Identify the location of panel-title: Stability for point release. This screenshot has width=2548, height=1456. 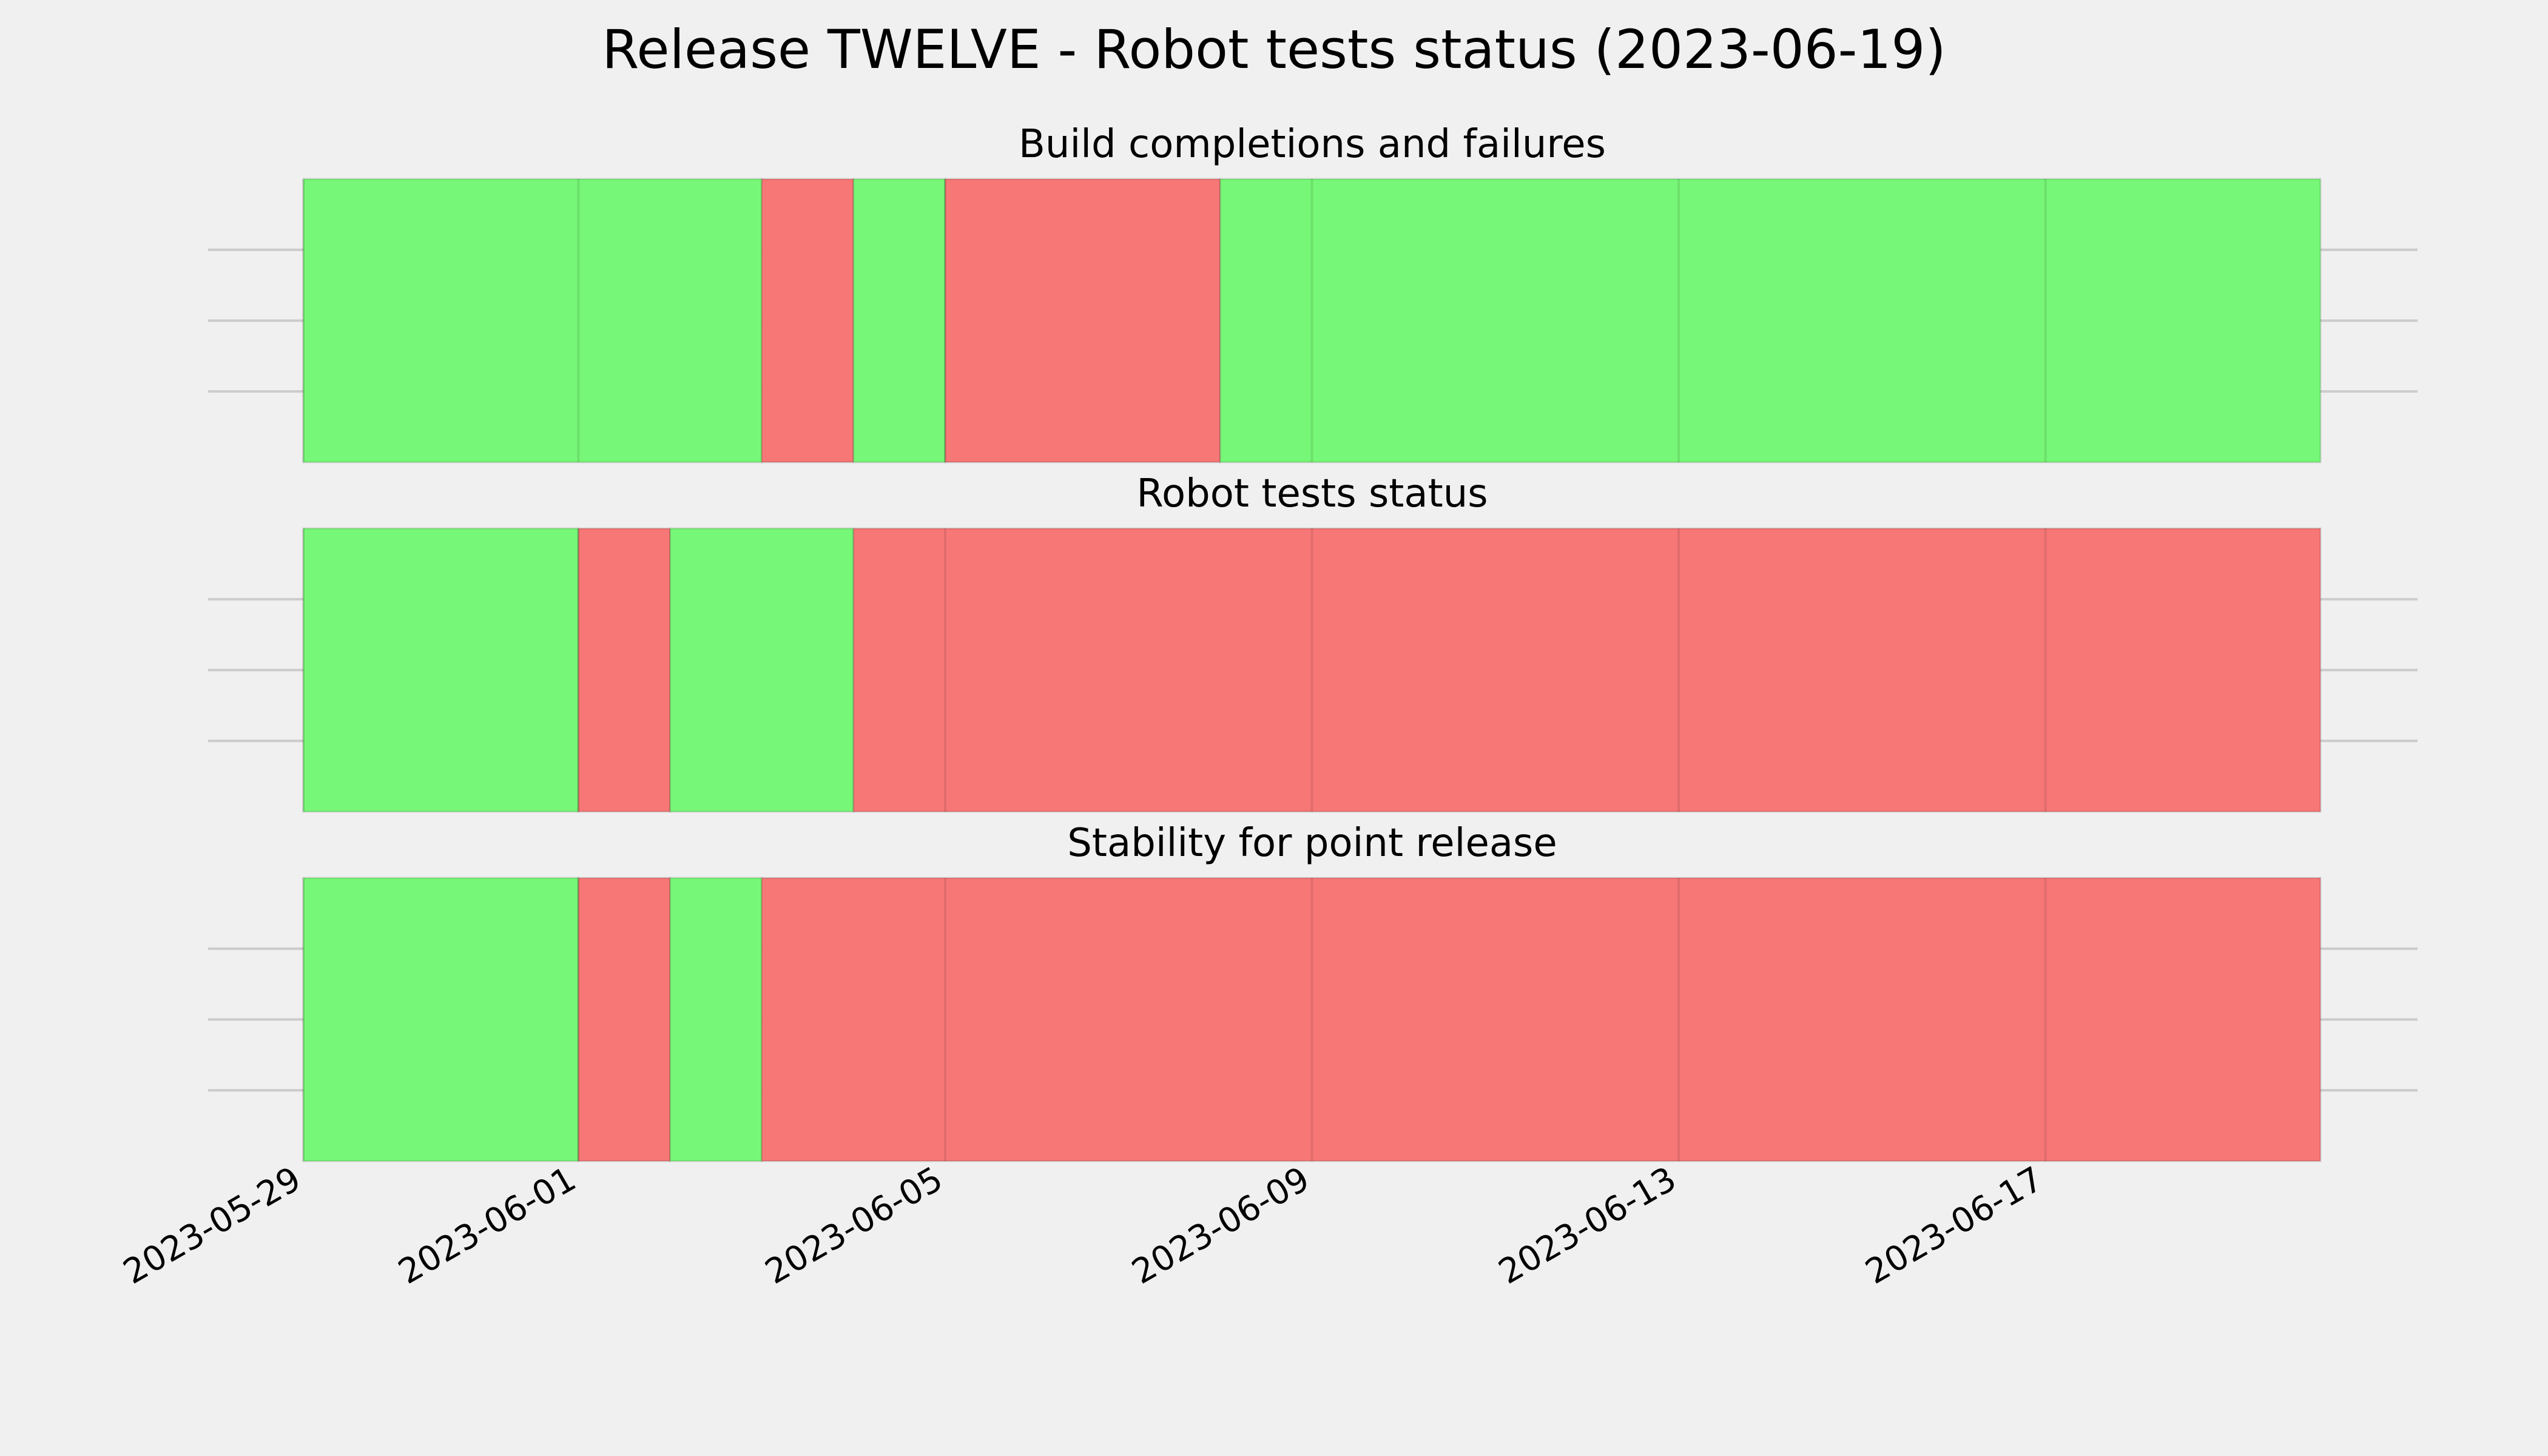
(1312, 843).